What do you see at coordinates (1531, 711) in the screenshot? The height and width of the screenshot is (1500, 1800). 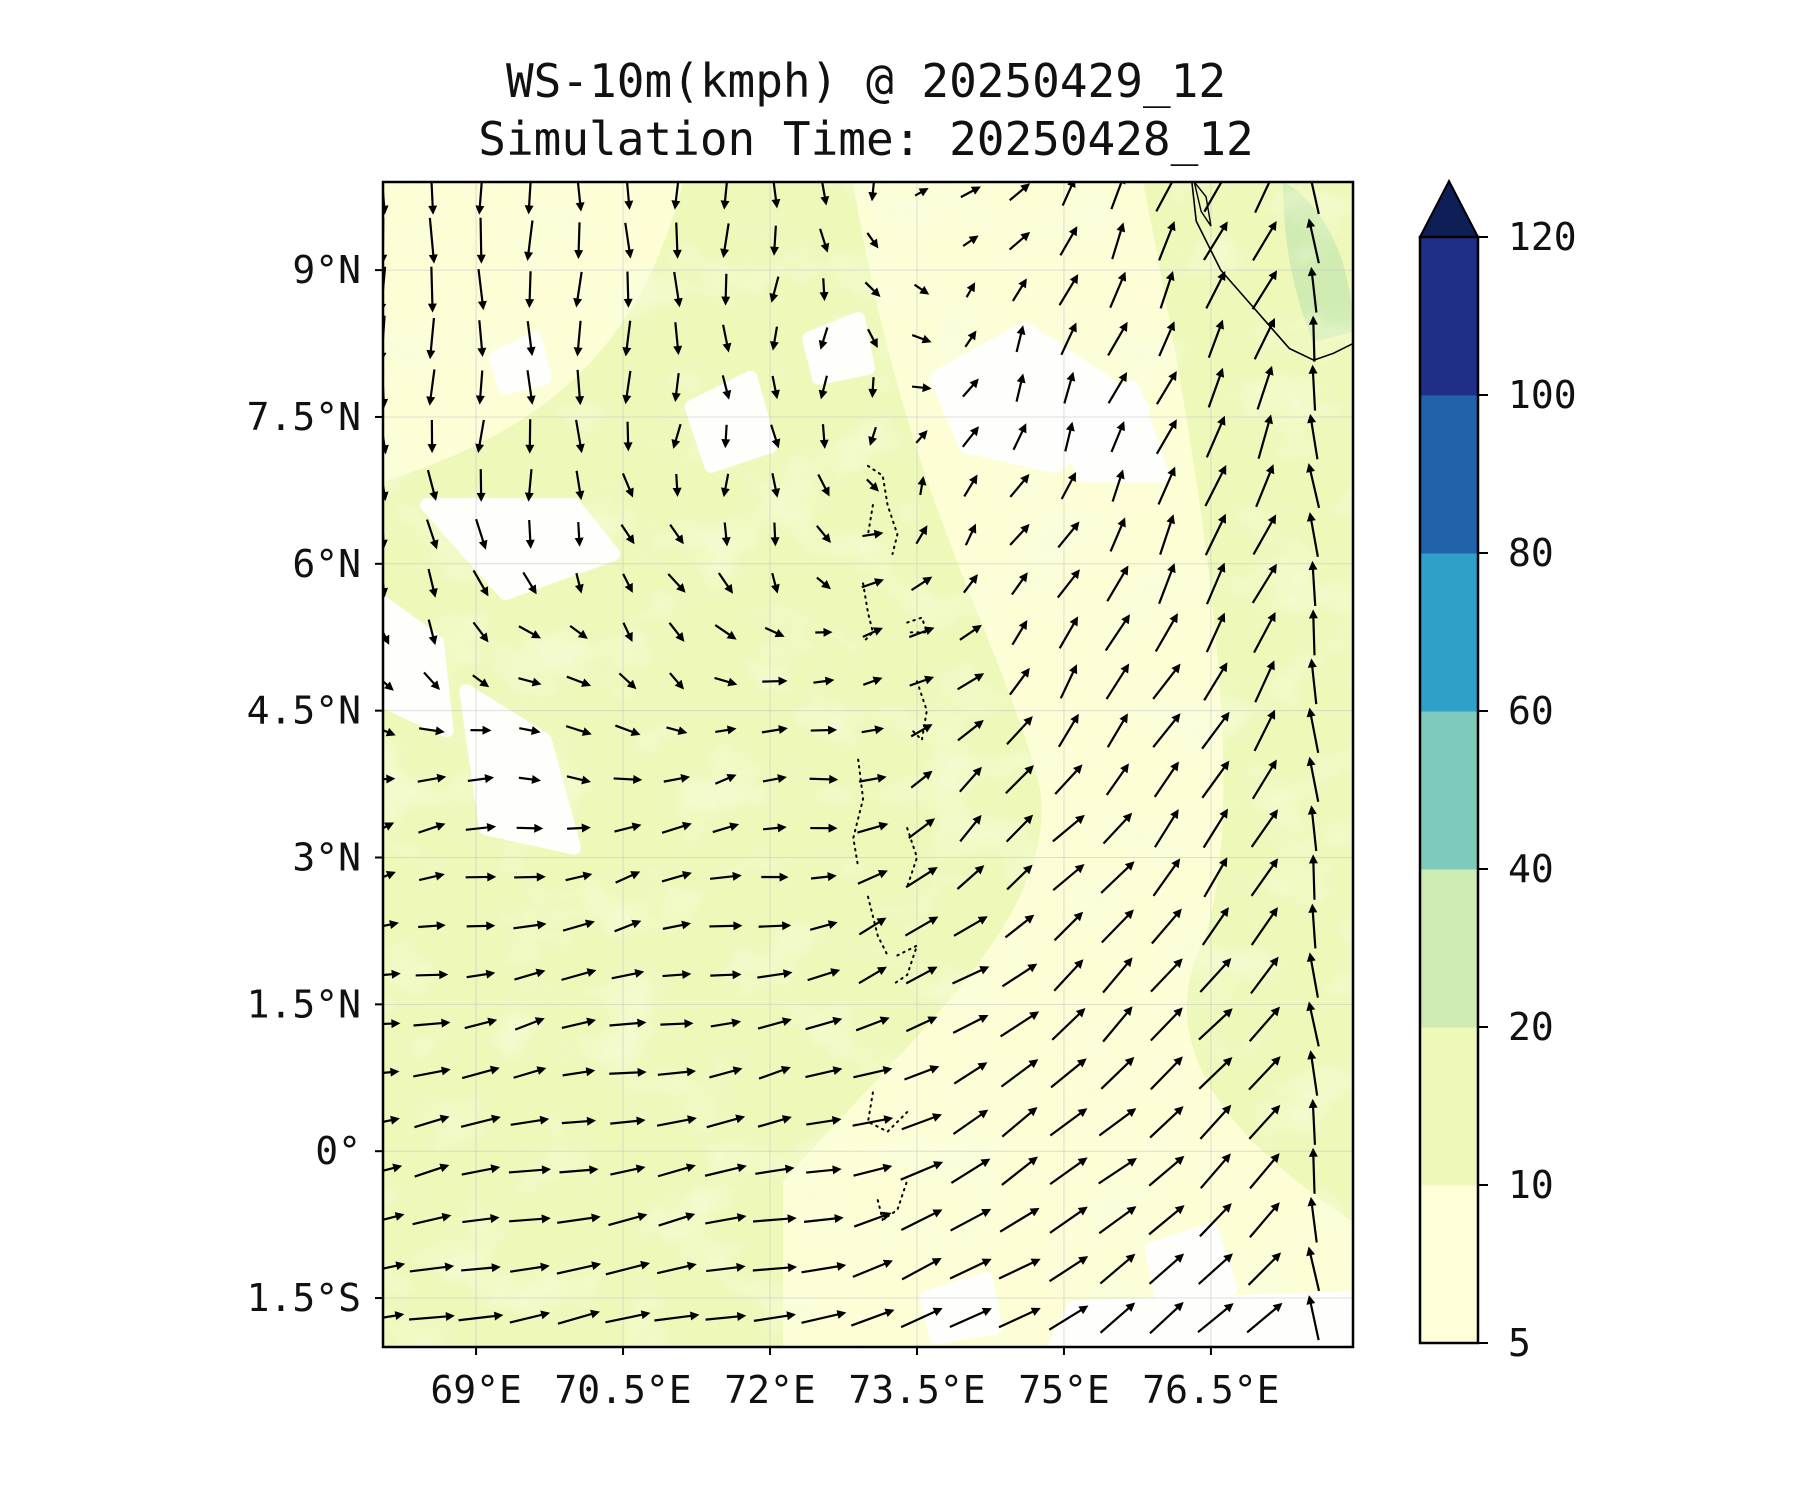 I see `colorbar-tick-label: 60` at bounding box center [1531, 711].